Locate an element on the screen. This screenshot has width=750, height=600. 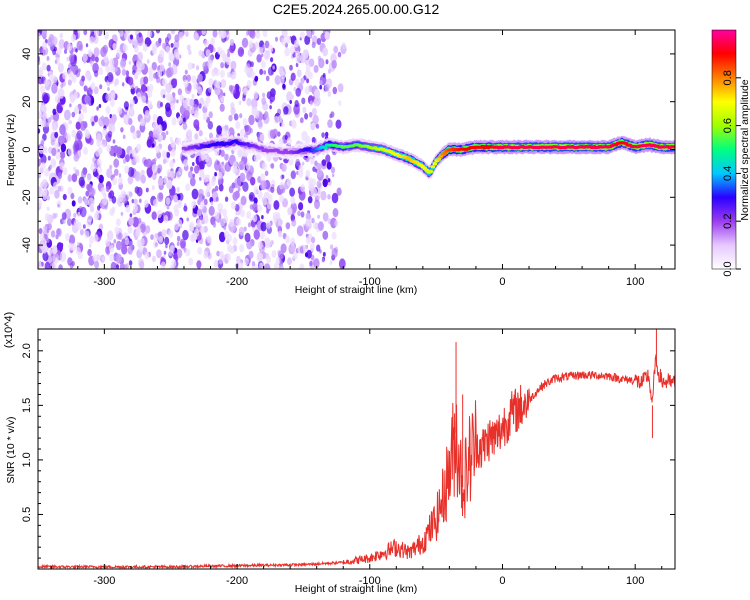
spectrogram-x-tick-label: -200 is located at coordinates (237, 282).